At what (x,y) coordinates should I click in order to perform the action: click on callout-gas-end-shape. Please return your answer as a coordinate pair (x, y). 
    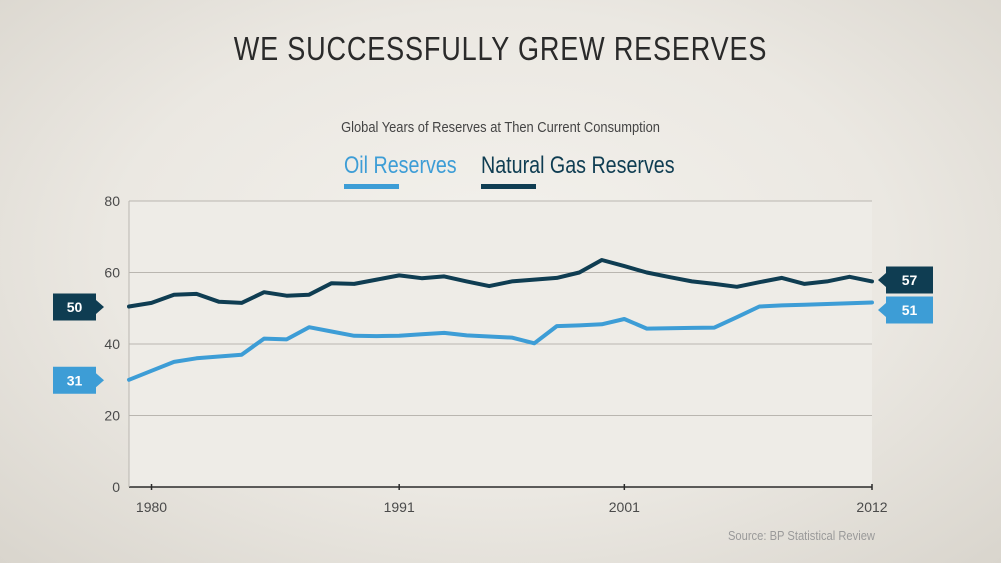
    Looking at the image, I should click on (905, 280).